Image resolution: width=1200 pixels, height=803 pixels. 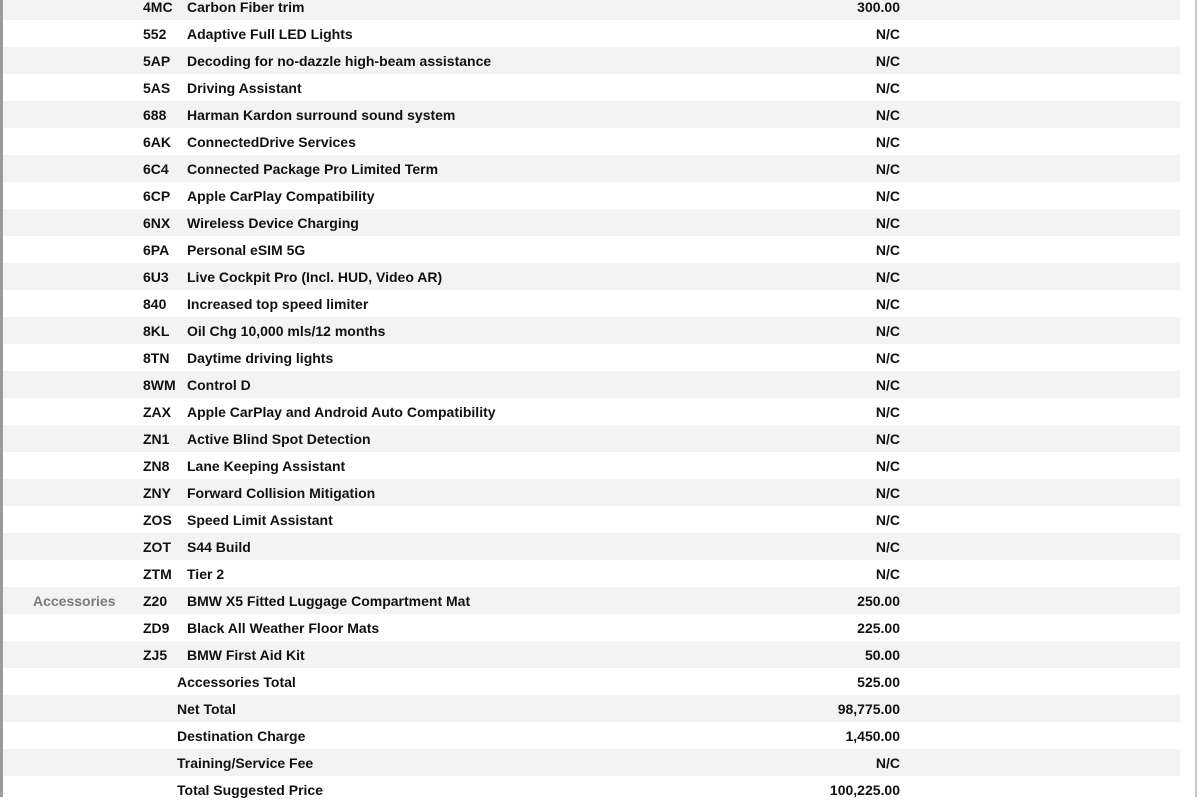 What do you see at coordinates (591, 222) in the screenshot?
I see `option-row: 6NX Wireless Device Charging N/C` at bounding box center [591, 222].